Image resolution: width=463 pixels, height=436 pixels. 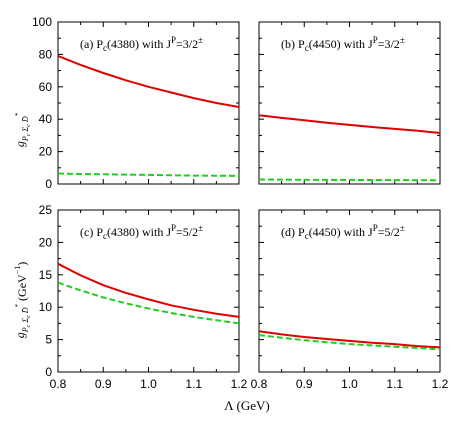 What do you see at coordinates (46, 54) in the screenshot?
I see `y-tick-label: 80` at bounding box center [46, 54].